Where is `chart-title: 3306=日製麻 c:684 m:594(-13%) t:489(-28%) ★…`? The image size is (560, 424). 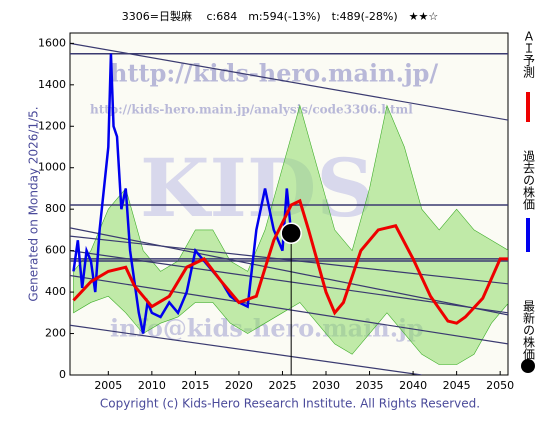 chart-title: 3306=日製麻 c:684 m:594(-13%) t:489(-28%) ★… is located at coordinates (280, 16).